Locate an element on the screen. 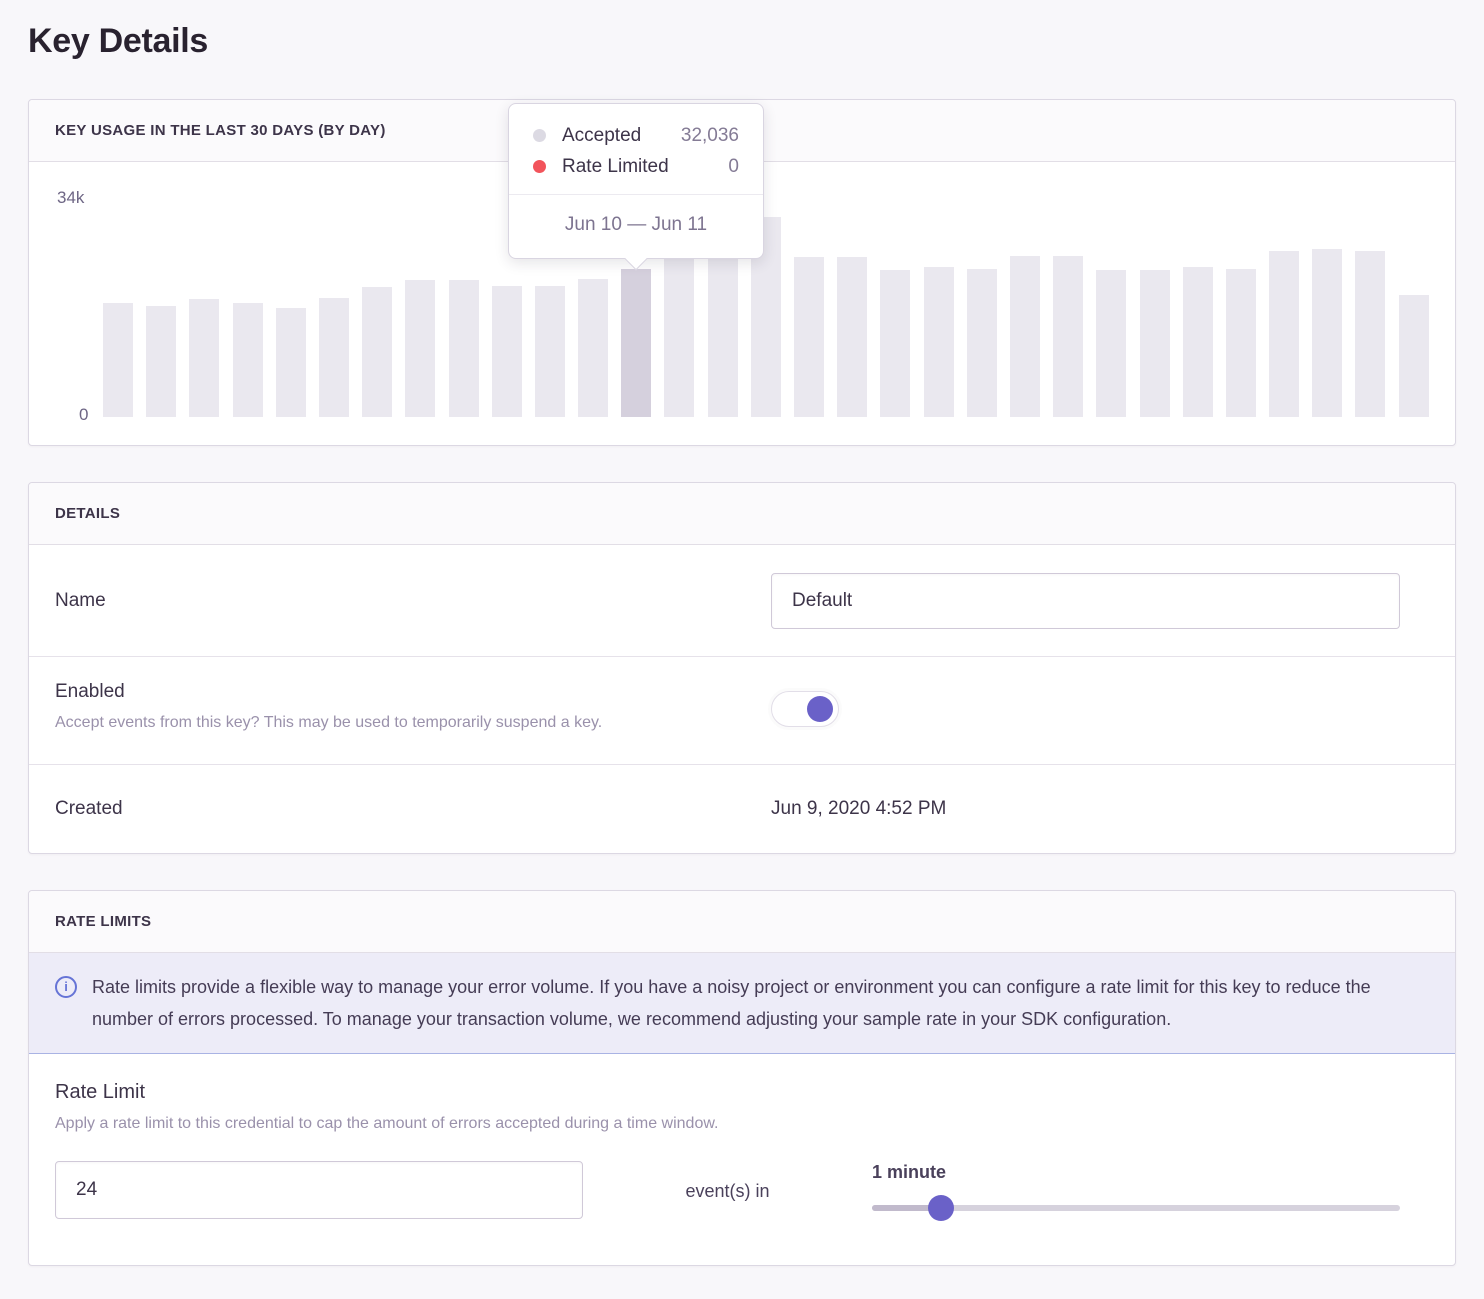  created-value-col: Jun 9, 2020 4:52 PM is located at coordinates (1085, 809).